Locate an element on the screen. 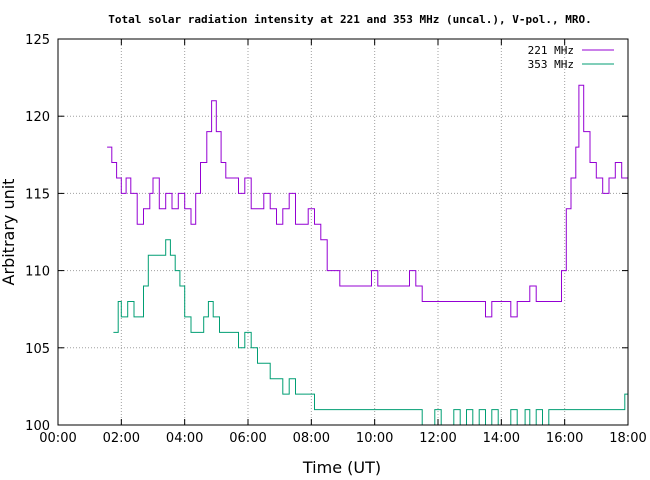 The image size is (650, 480). y-tick-label: 110 is located at coordinates (37, 272).